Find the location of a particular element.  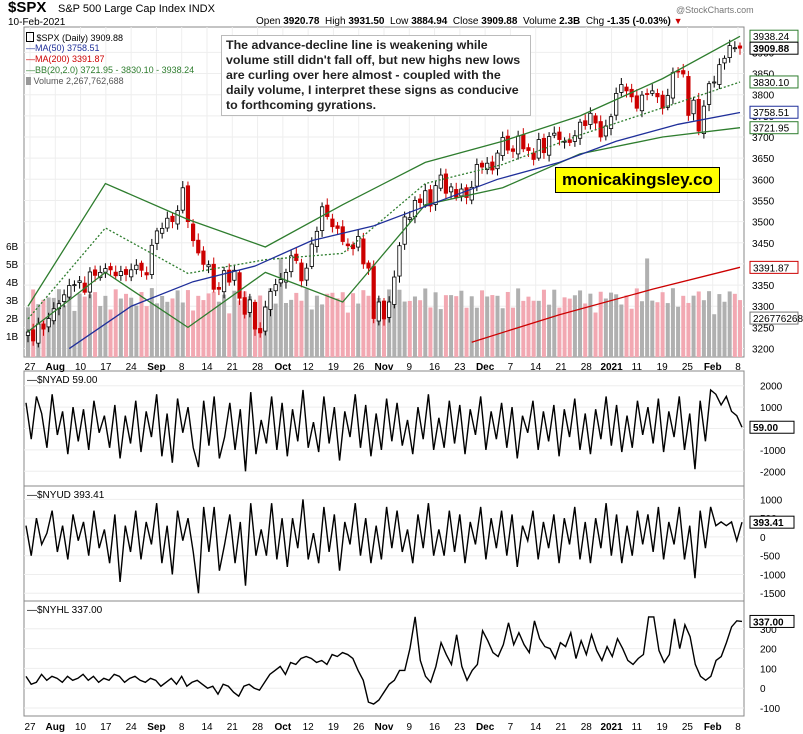

y-tick-label: 3450 is located at coordinates (763, 244).